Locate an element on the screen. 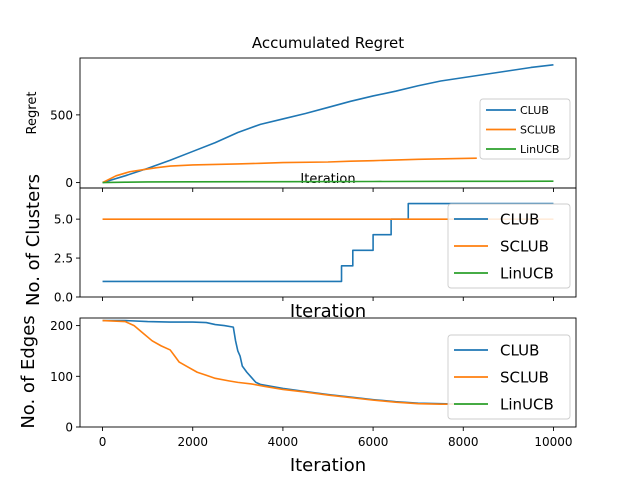 Image resolution: width=640 pixels, height=480 pixels. panel3-ytick-label: 0 is located at coordinates (69, 428).